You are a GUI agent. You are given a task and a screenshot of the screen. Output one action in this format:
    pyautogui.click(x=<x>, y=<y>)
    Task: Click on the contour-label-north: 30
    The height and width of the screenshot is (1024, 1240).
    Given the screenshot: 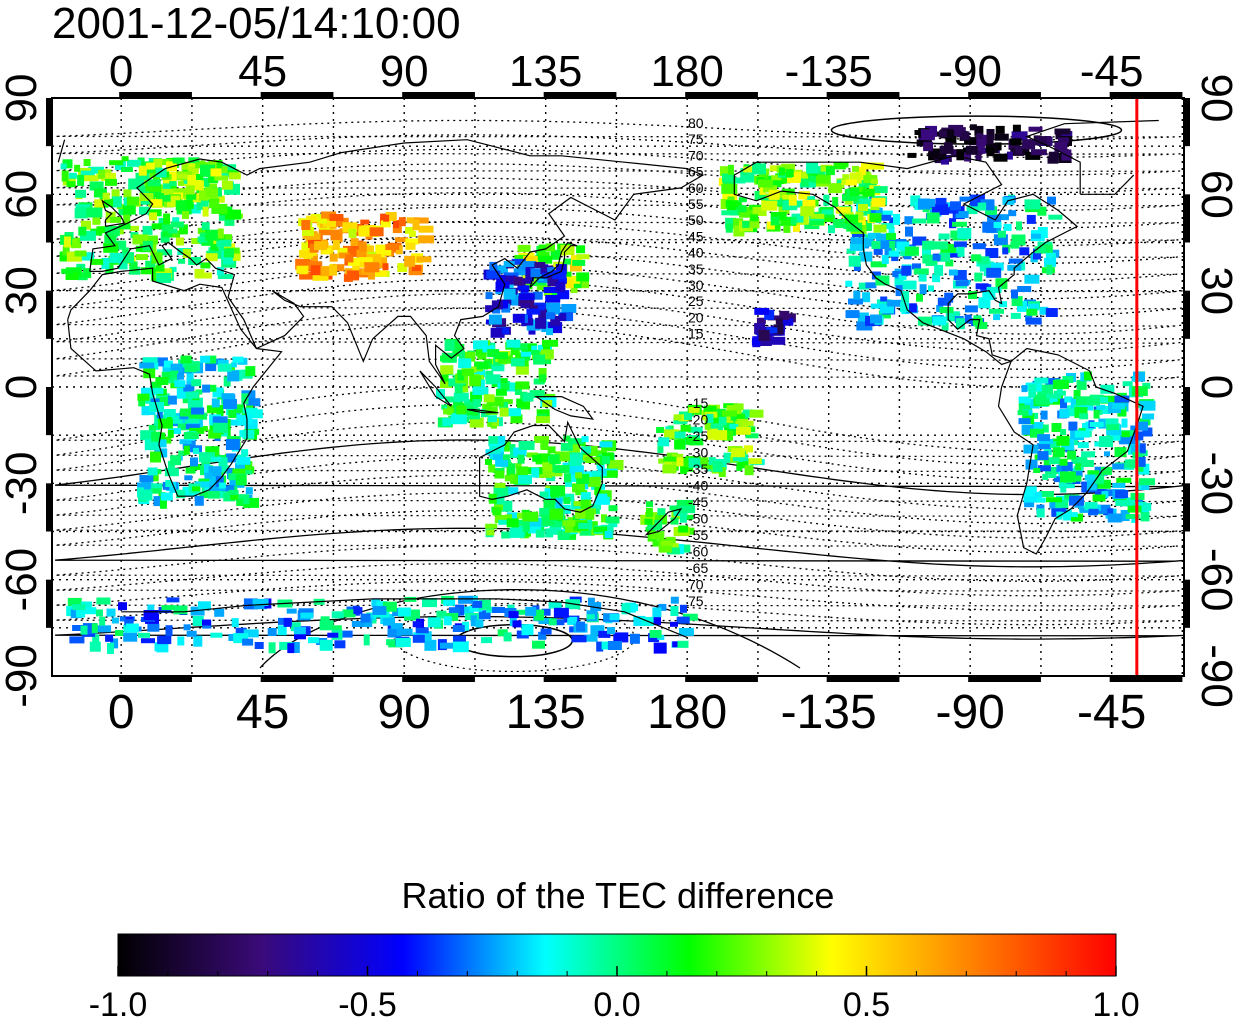 What is the action you would take?
    pyautogui.click(x=696, y=285)
    